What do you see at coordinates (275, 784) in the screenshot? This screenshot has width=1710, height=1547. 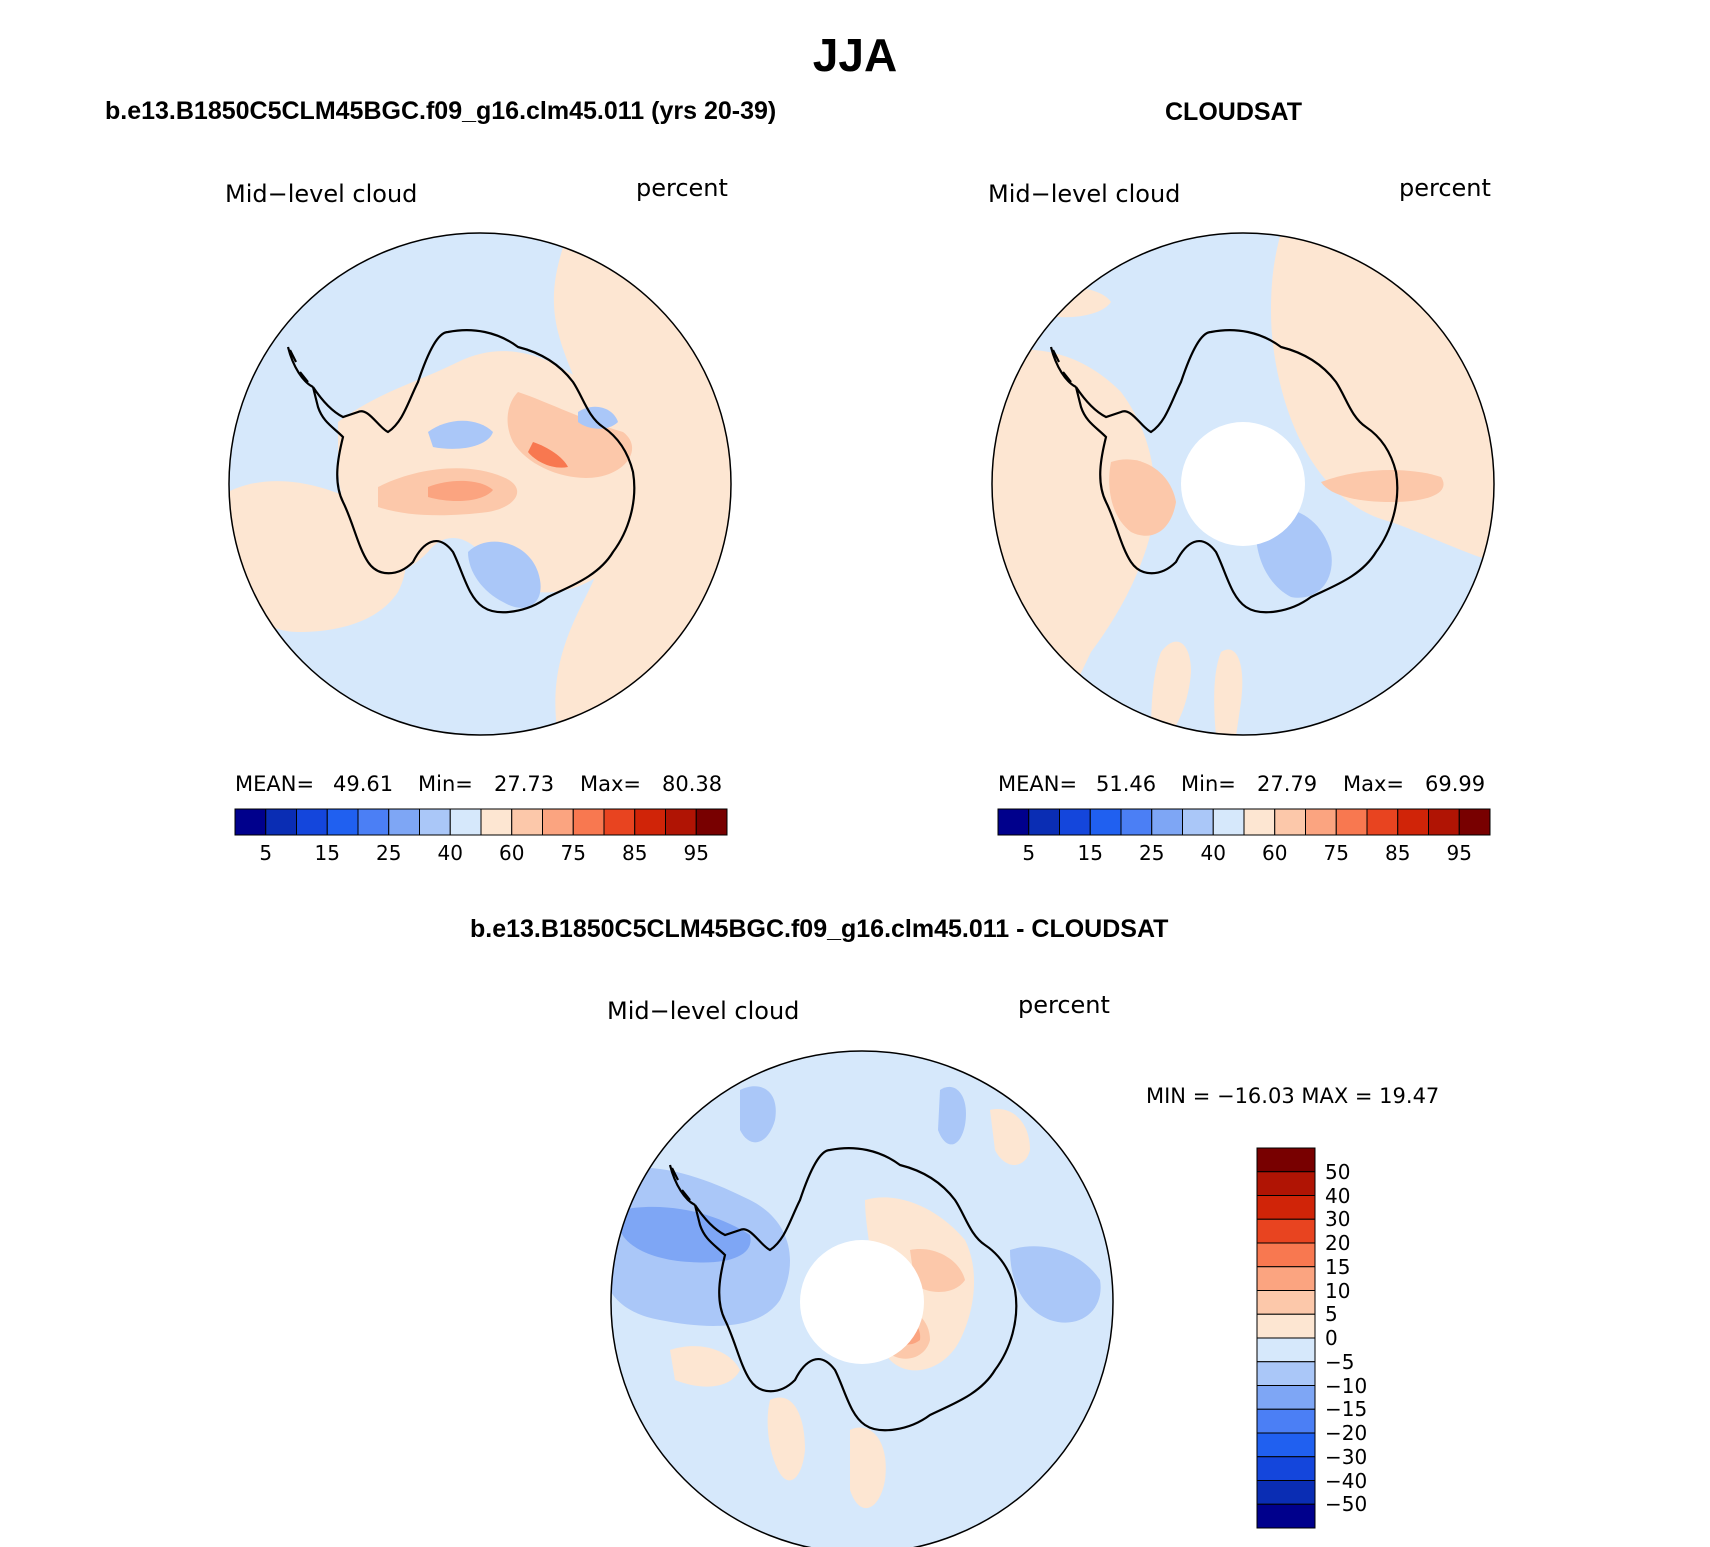 I see `mean-label-model: MEAN=` at bounding box center [275, 784].